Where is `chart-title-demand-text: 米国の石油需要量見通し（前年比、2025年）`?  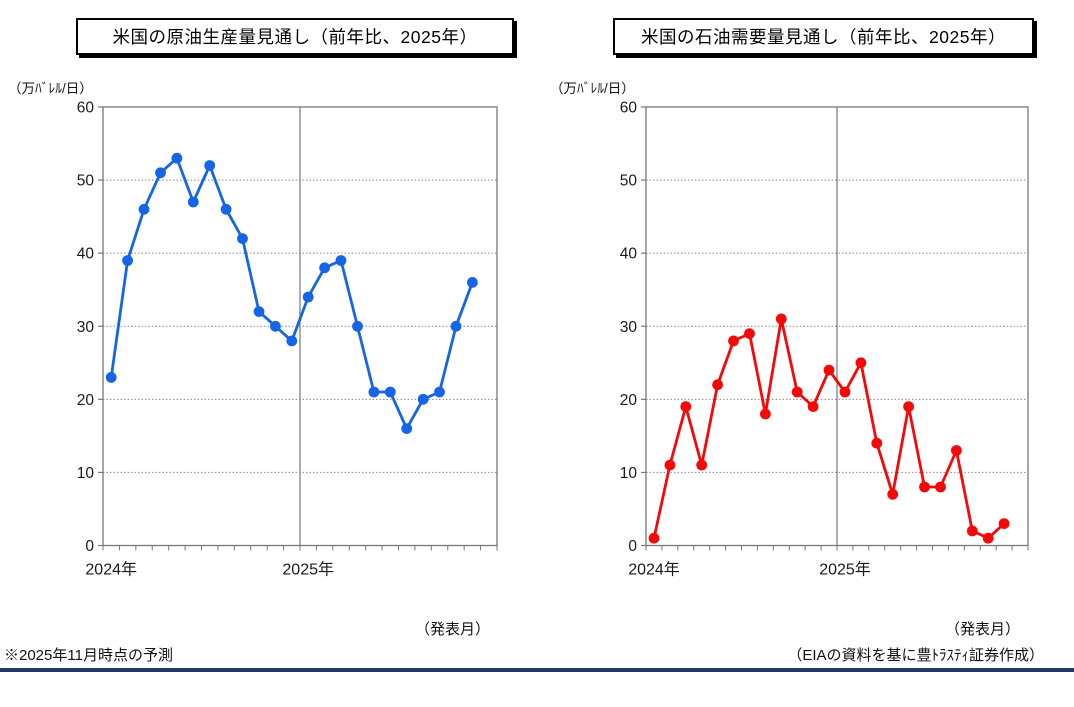 chart-title-demand-text: 米国の石油需要量見通し（前年比、2025年） is located at coordinates (823, 37).